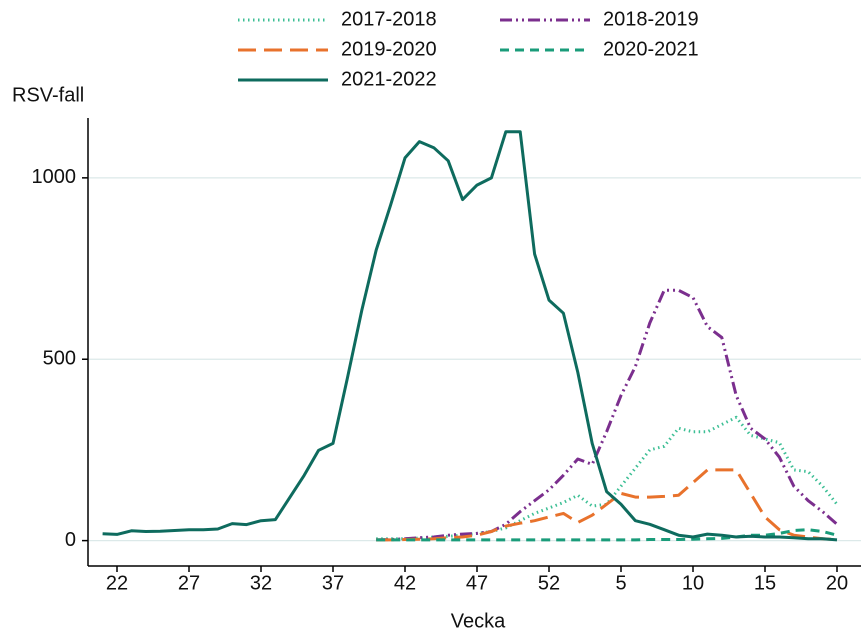 This screenshot has width=861, height=637. What do you see at coordinates (765, 583) in the screenshot?
I see `x-tick-label: 15` at bounding box center [765, 583].